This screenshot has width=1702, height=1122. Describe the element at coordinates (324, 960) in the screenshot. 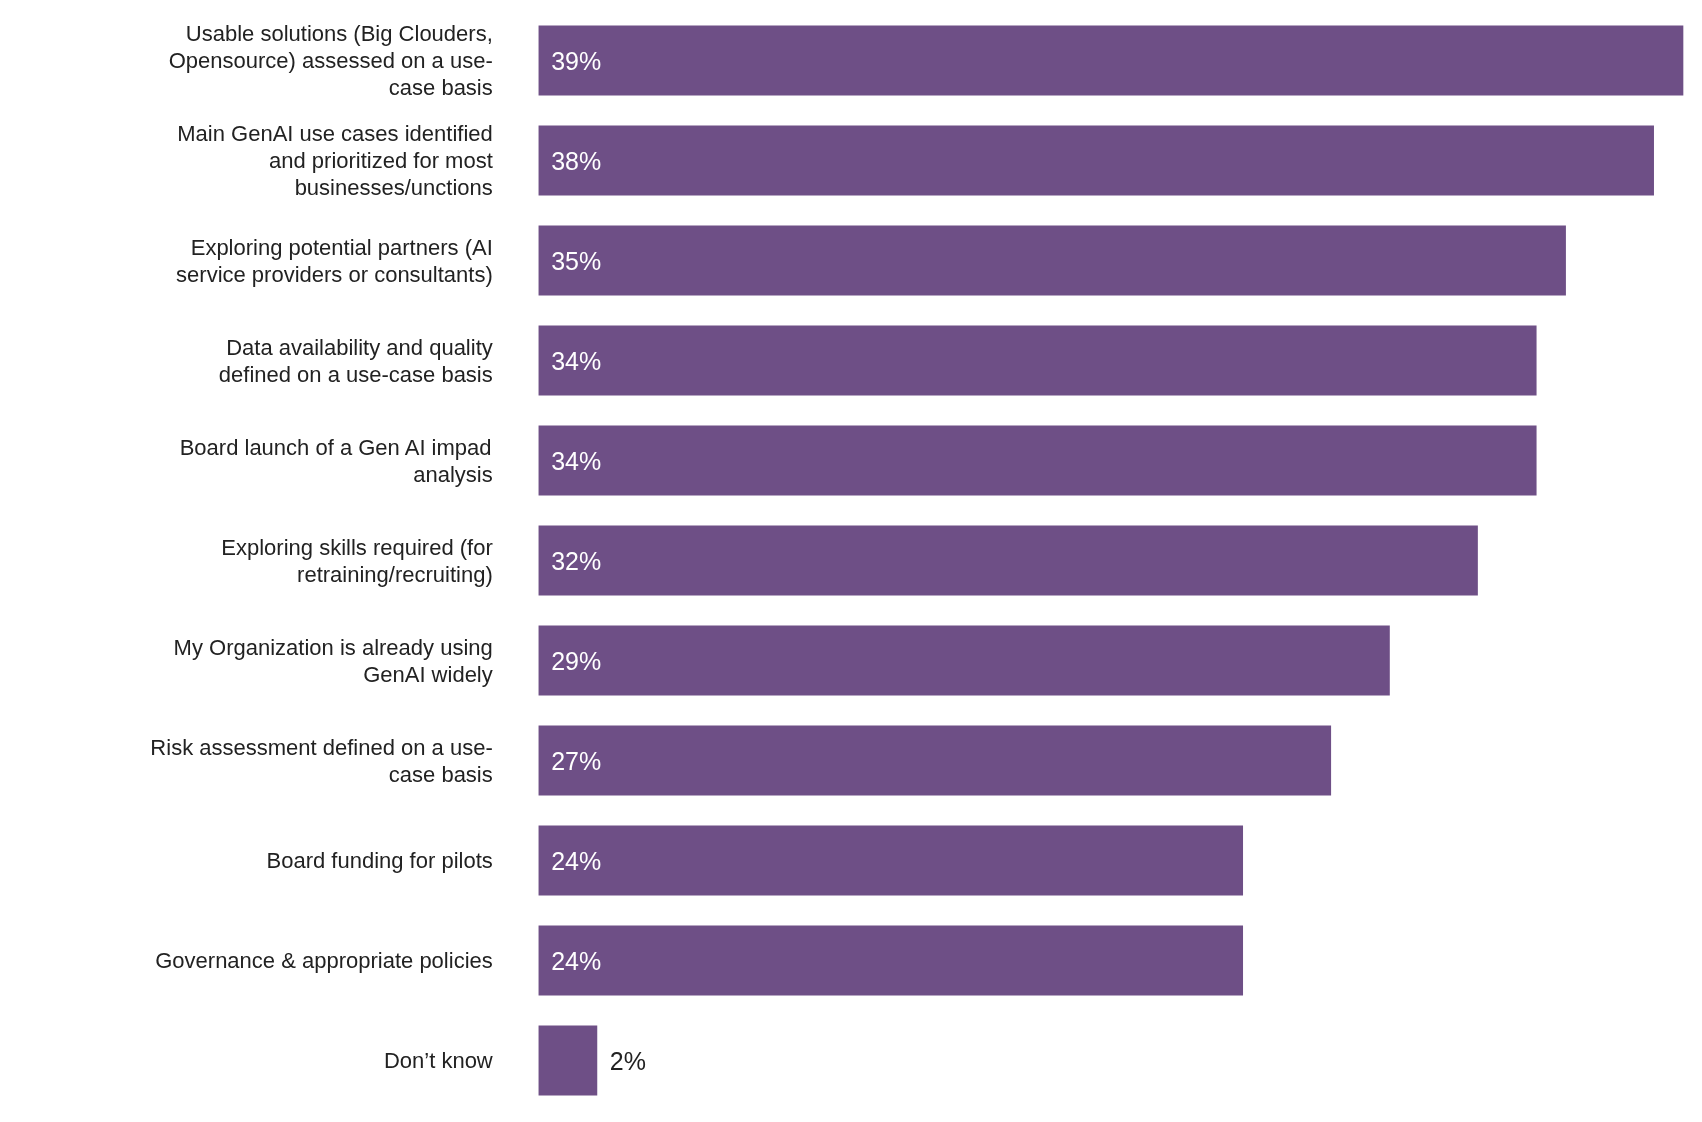

I see `y-tick-label: Governance & appropriate policies` at that location.